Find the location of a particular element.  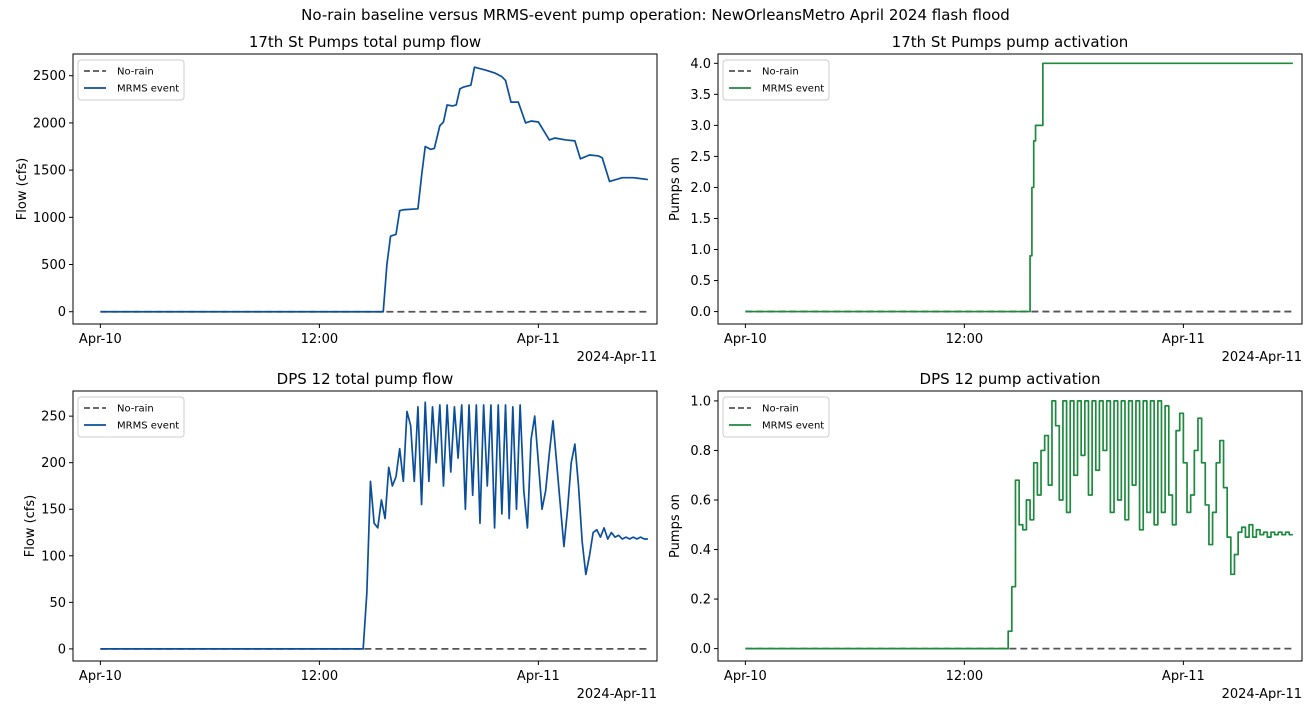

y-tick-label: 250 is located at coordinates (53, 417).